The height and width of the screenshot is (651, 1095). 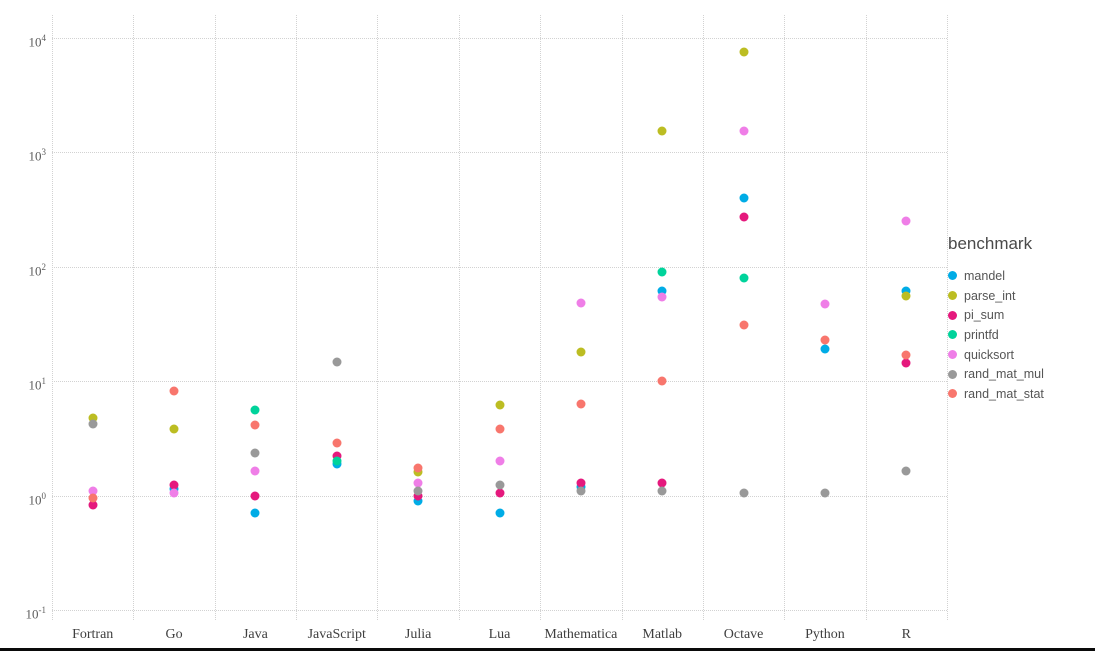 What do you see at coordinates (255, 425) in the screenshot?
I see `point-rand_mat_stat-Java` at bounding box center [255, 425].